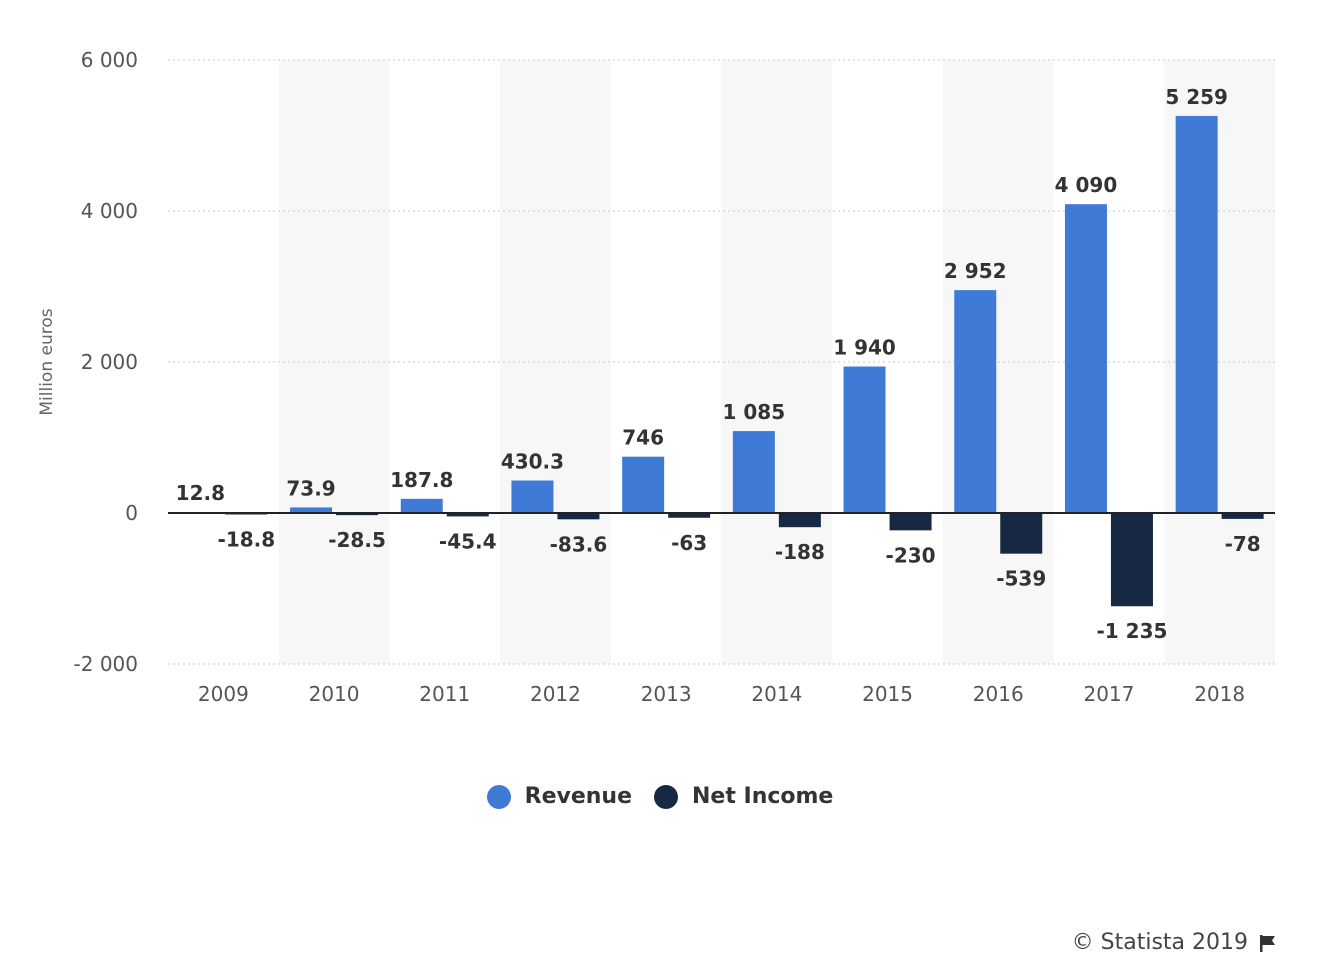 The image size is (1320, 975). What do you see at coordinates (1108, 694) in the screenshot?
I see `x-tick-label: 2017` at bounding box center [1108, 694].